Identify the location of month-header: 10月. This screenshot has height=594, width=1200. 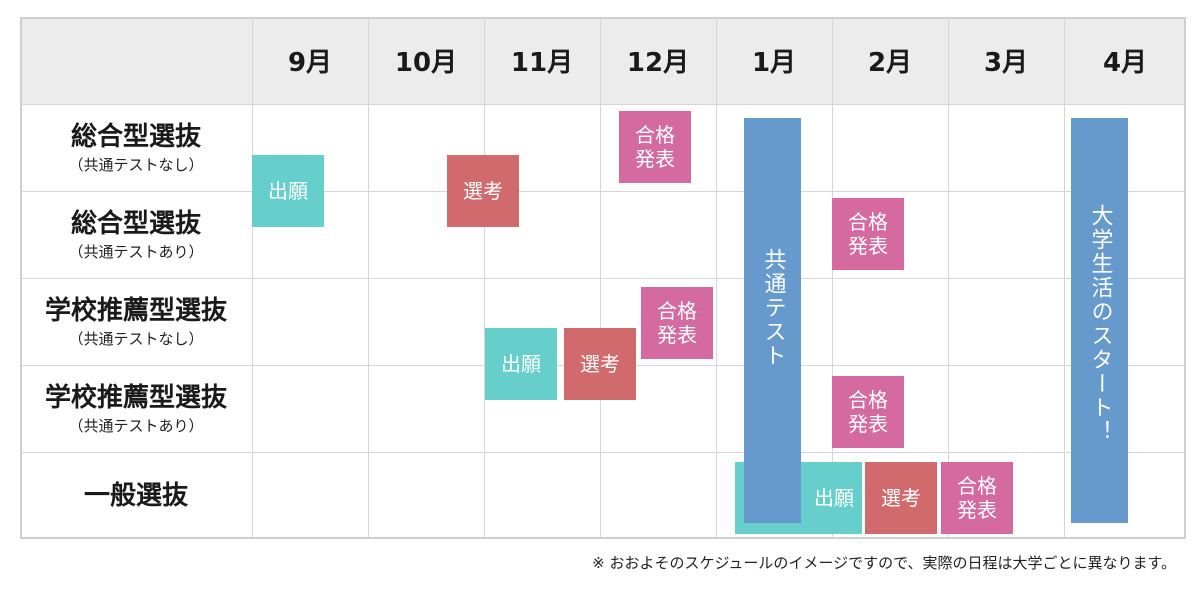
(426, 63).